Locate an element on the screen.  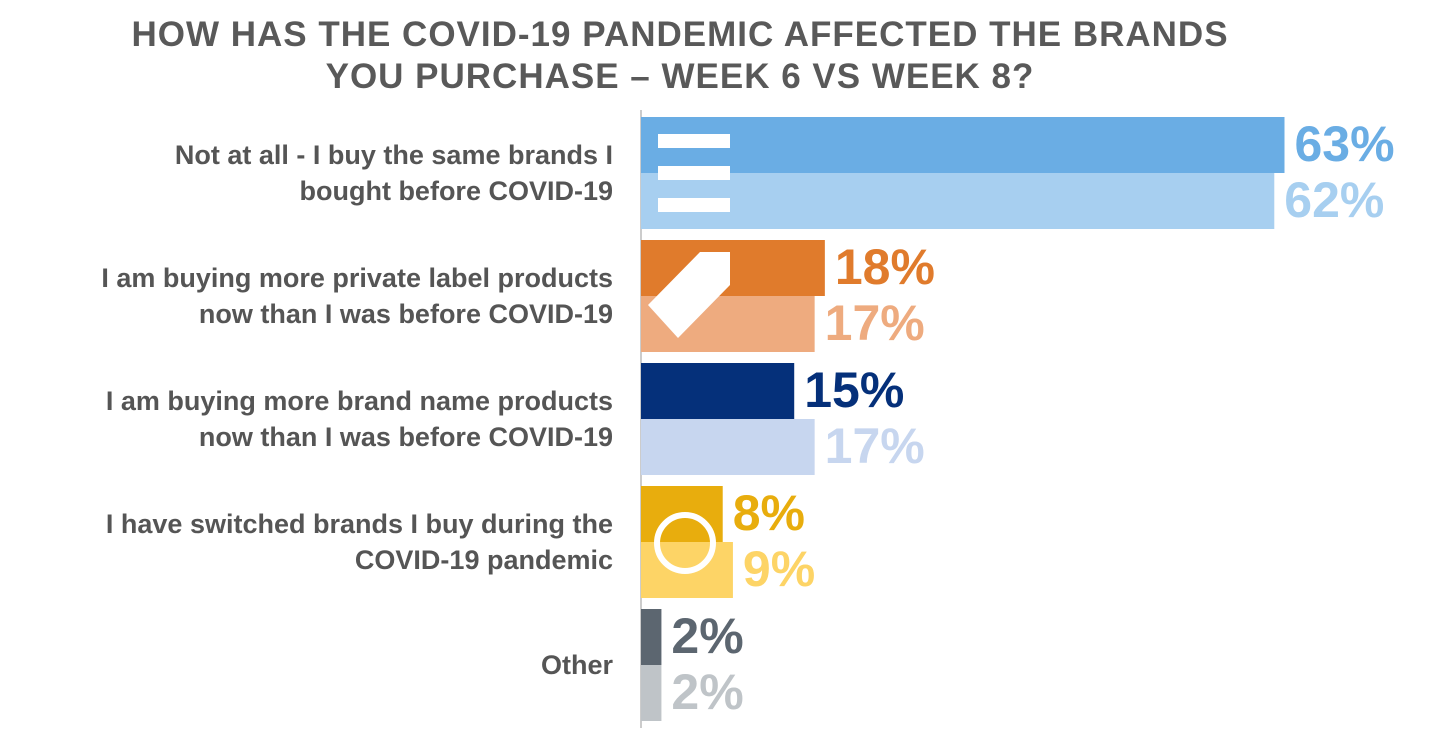
icons is located at coordinates (689, 354).